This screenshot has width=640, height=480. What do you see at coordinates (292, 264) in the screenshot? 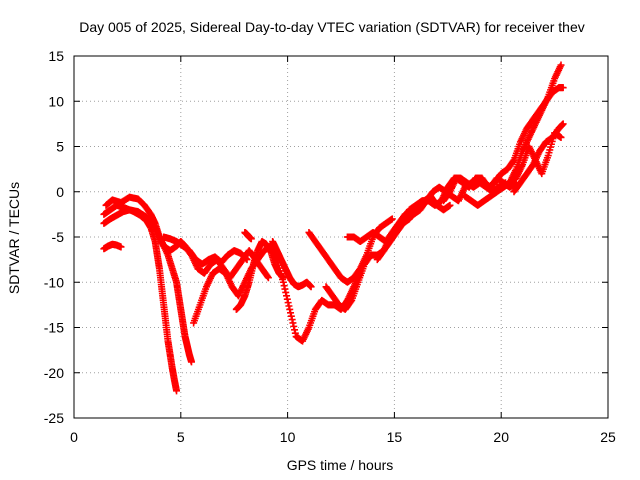
I see `series-sat-j` at bounding box center [292, 264].